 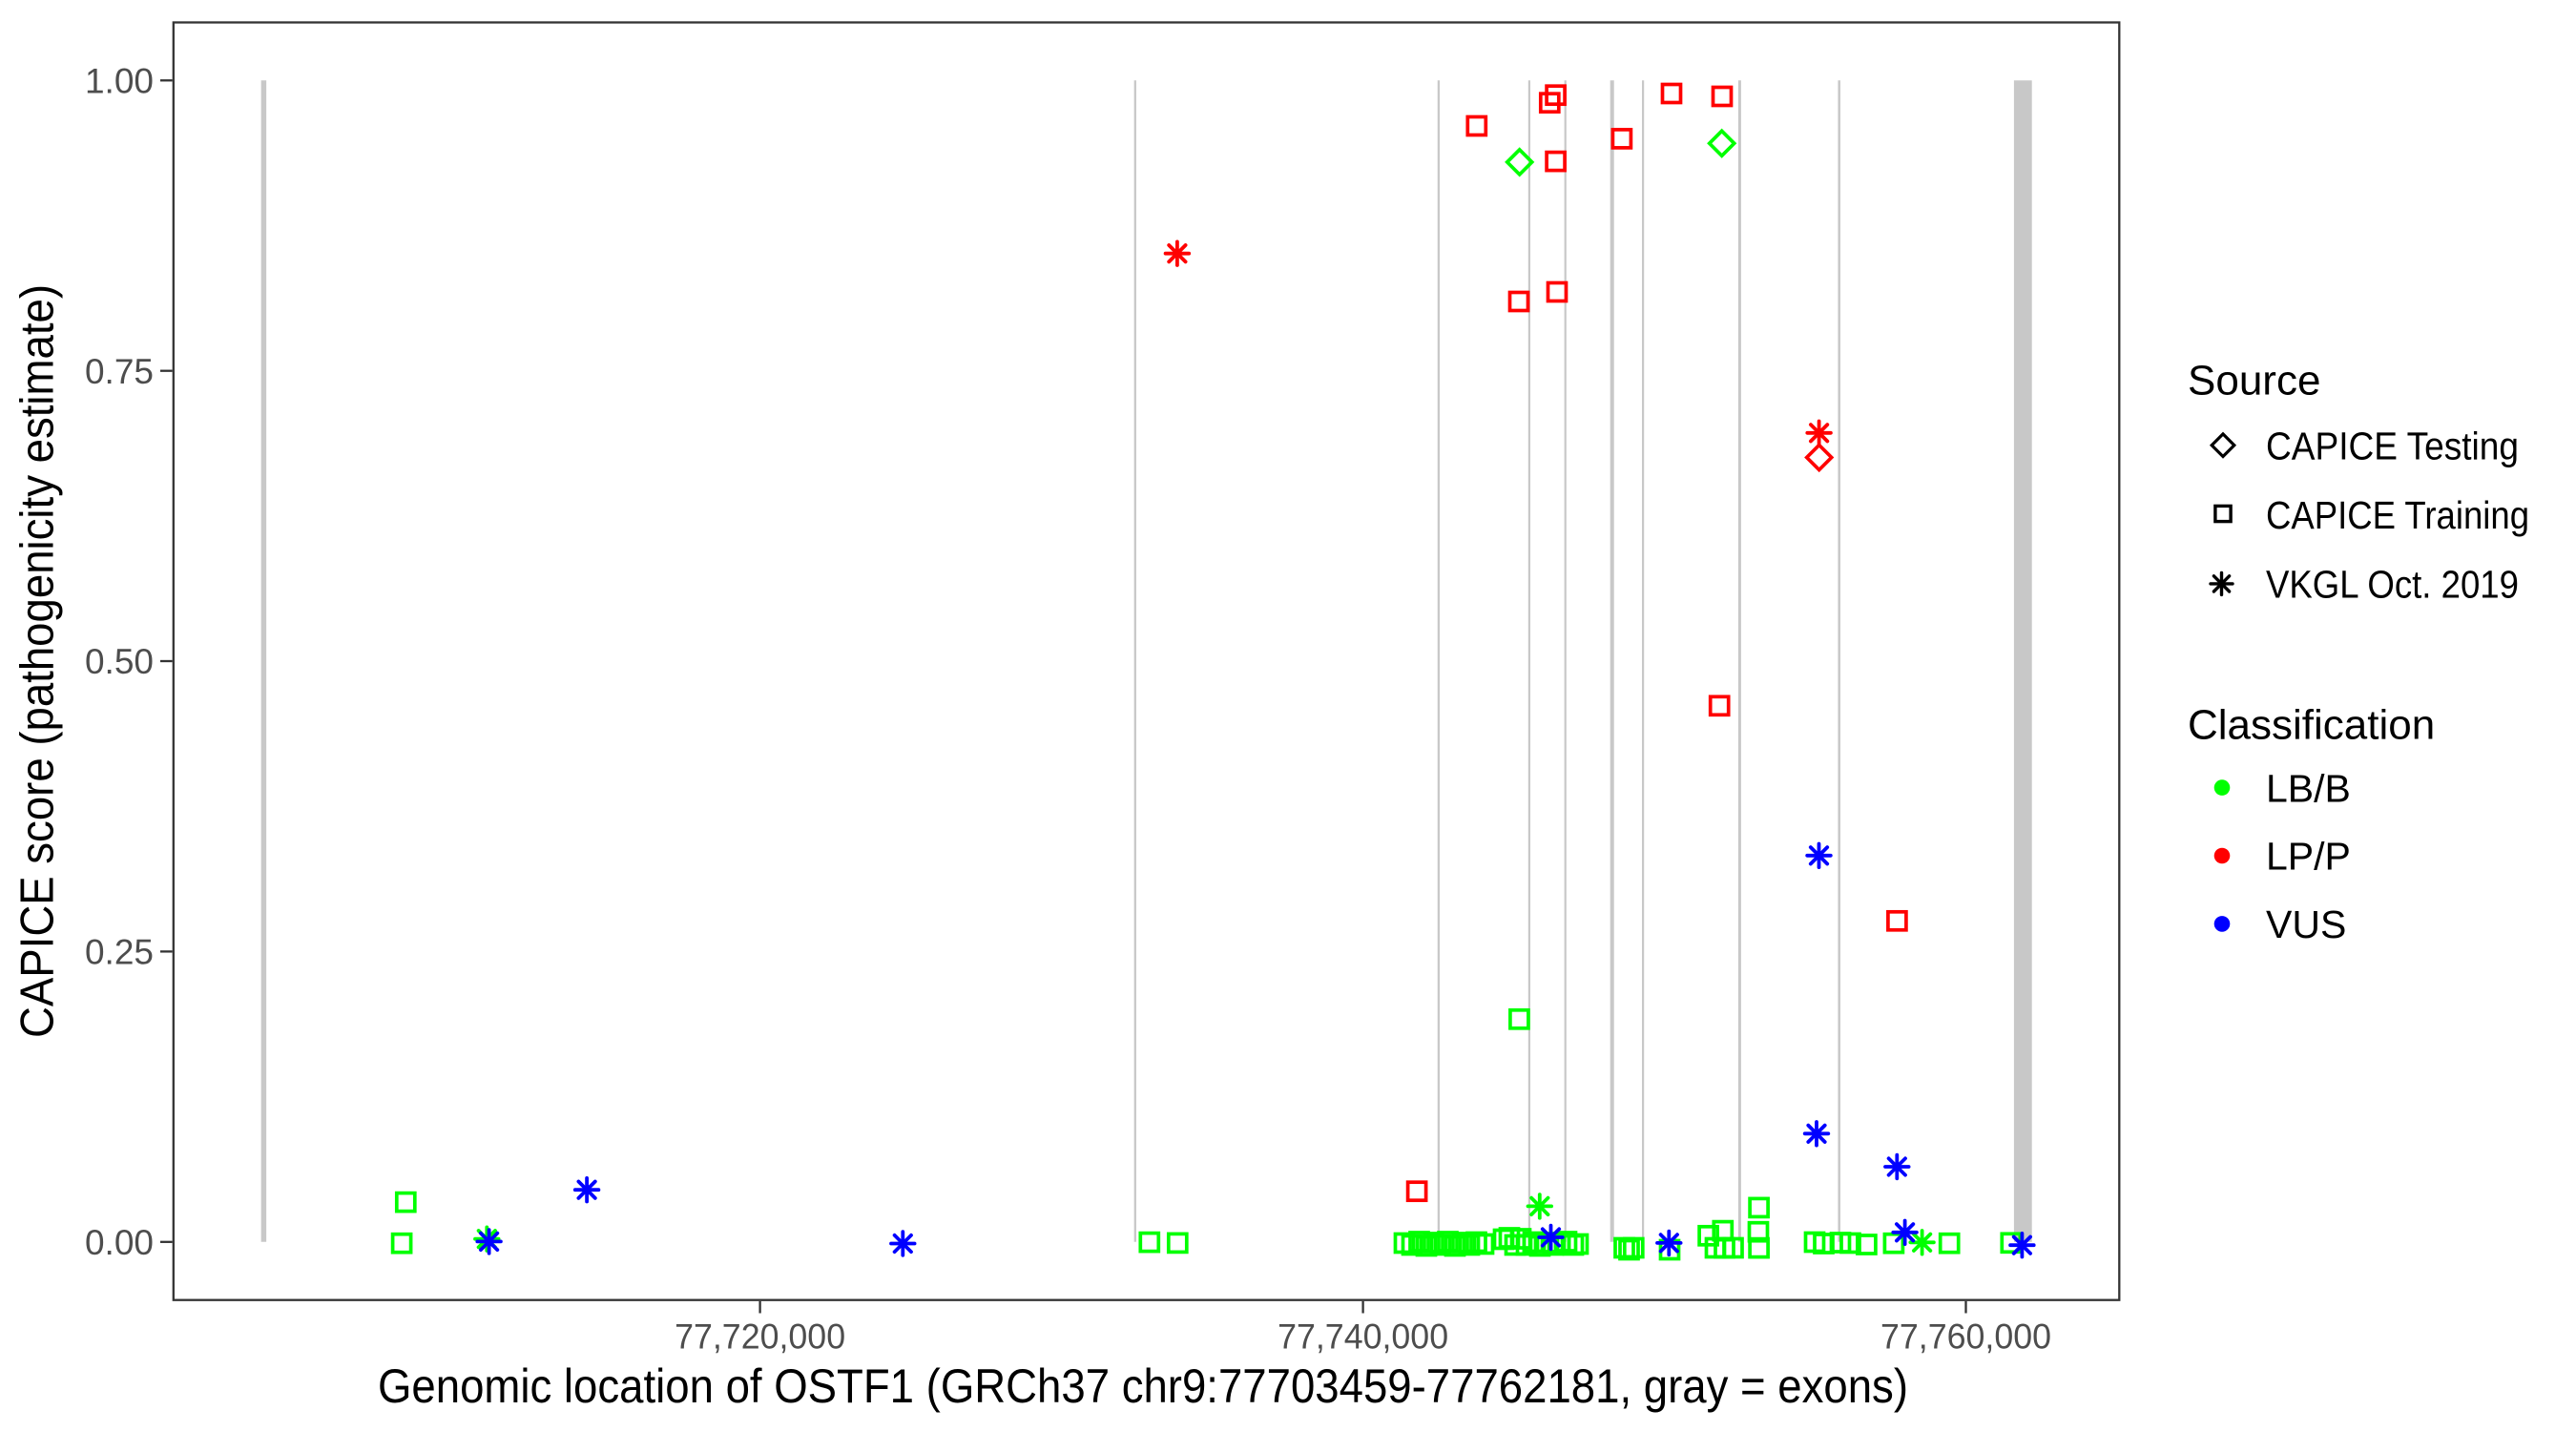 What do you see at coordinates (119, 1242) in the screenshot?
I see `svg-text: 0.00` at bounding box center [119, 1242].